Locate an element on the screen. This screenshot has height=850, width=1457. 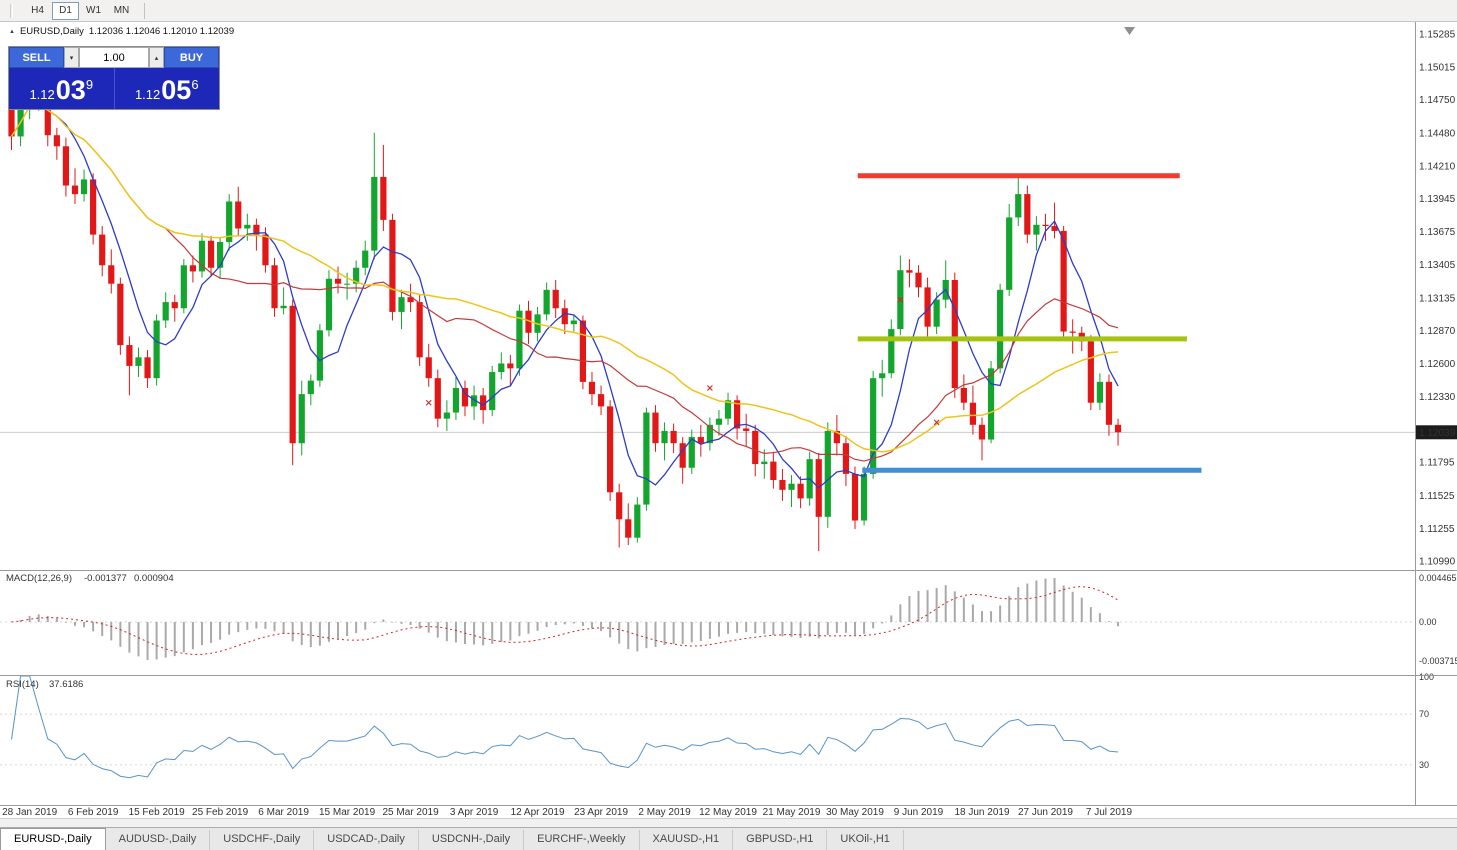
svg-text: 30 May 2019 is located at coordinates (855, 812).